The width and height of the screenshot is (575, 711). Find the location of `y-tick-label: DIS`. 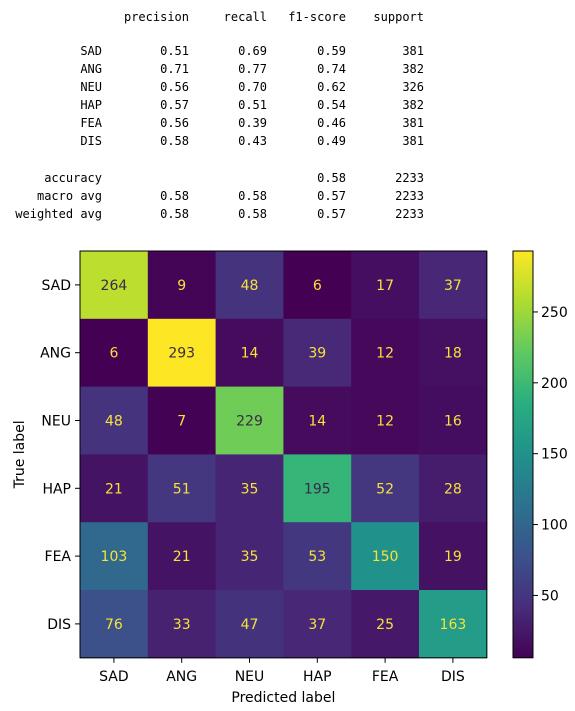

y-tick-label: DIS is located at coordinates (59, 625).